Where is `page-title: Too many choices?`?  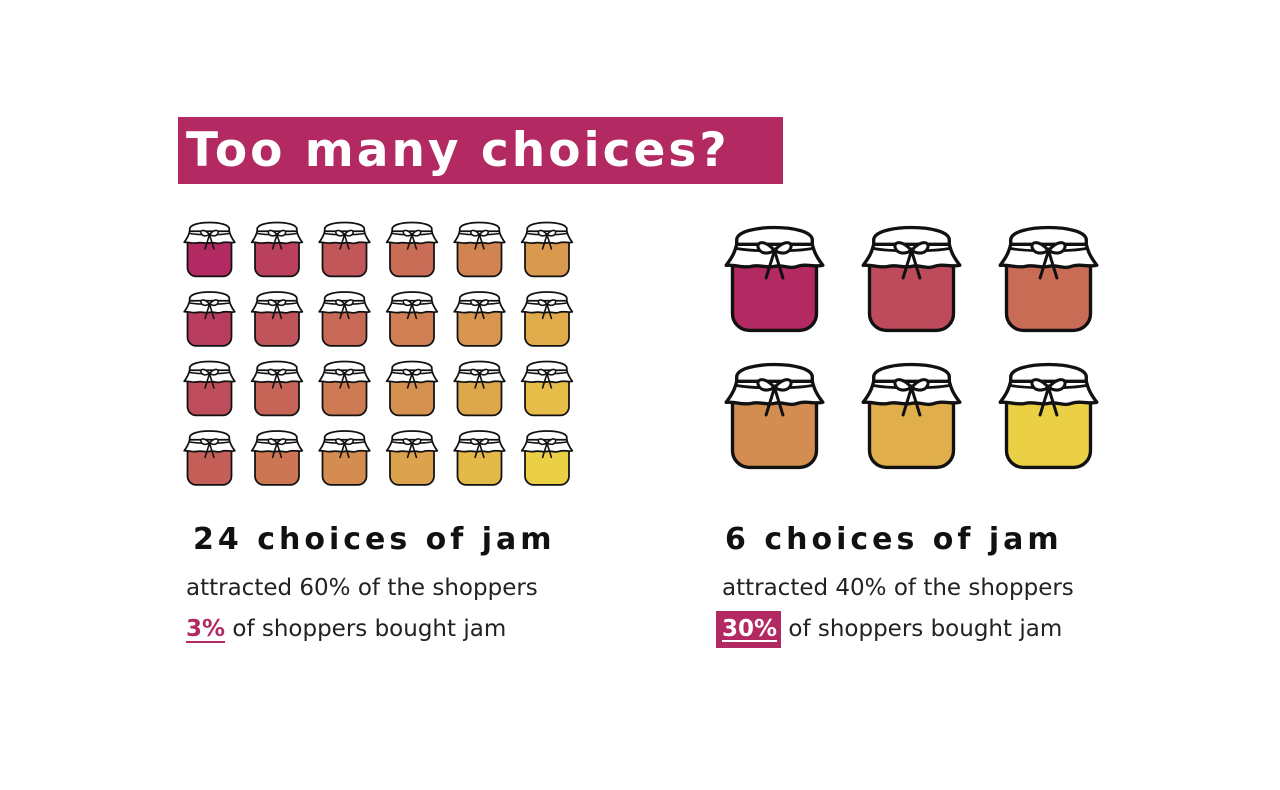
page-title: Too many choices? is located at coordinates (480, 150).